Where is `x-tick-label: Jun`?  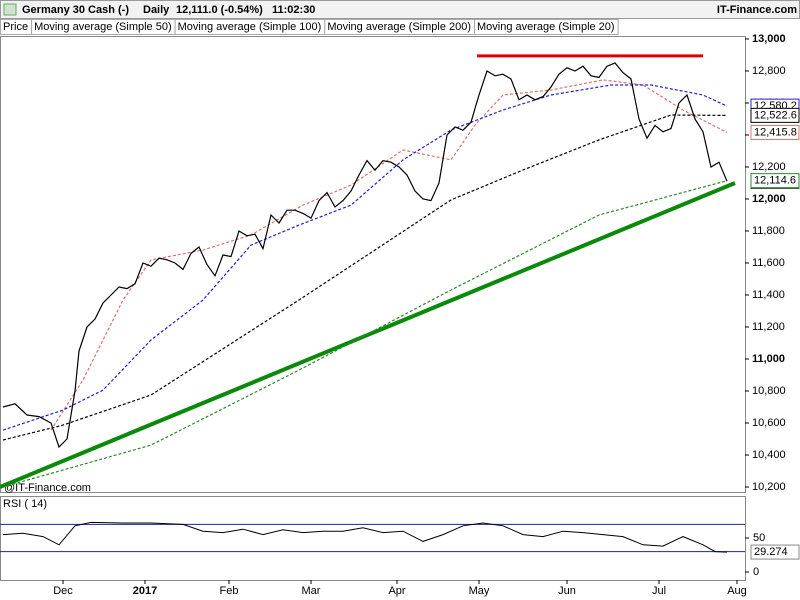
x-tick-label: Jun is located at coordinates (567, 591).